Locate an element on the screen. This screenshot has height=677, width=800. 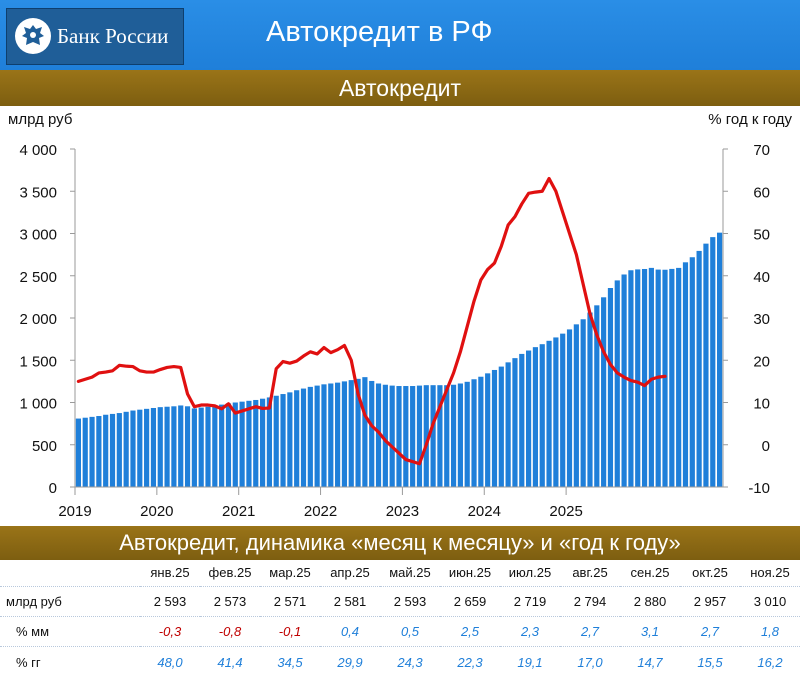
left-tick-label: 3 500 is located at coordinates (38, 192).